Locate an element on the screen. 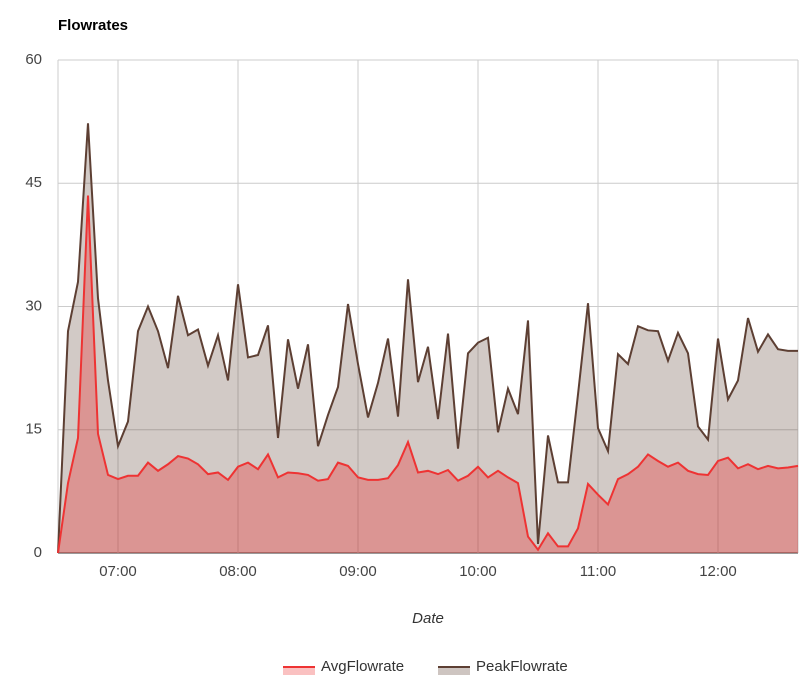 The width and height of the screenshot is (806, 681). chart-title: Flowrates is located at coordinates (93, 25).